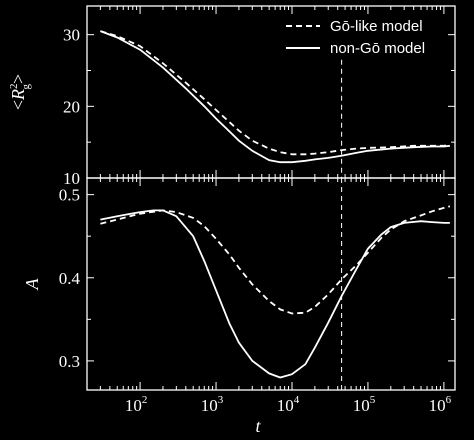  What do you see at coordinates (377, 48) in the screenshot?
I see `legend-label-non-go: non-Gō model` at bounding box center [377, 48].